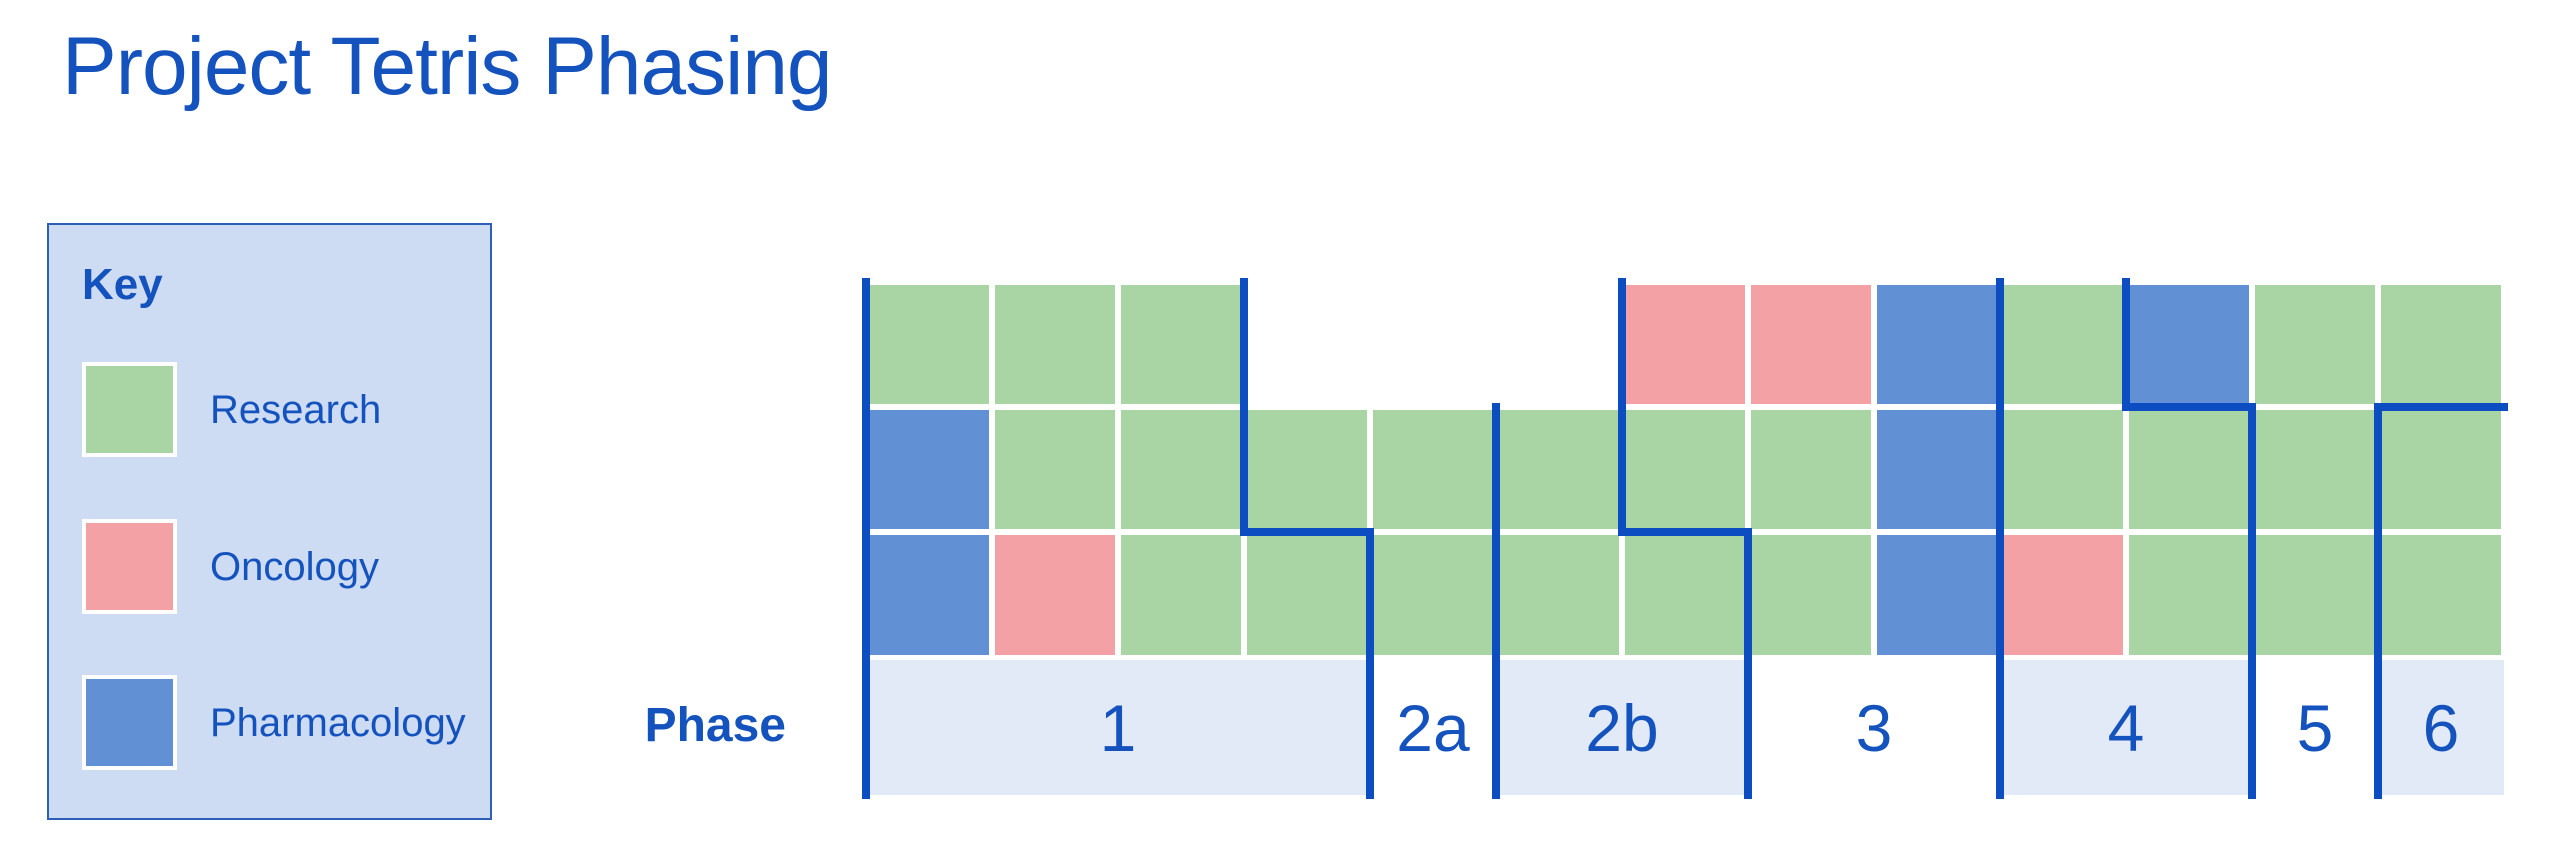 This screenshot has height=861, width=2560. What do you see at coordinates (2315, 727) in the screenshot?
I see `phase-label-5: 5` at bounding box center [2315, 727].